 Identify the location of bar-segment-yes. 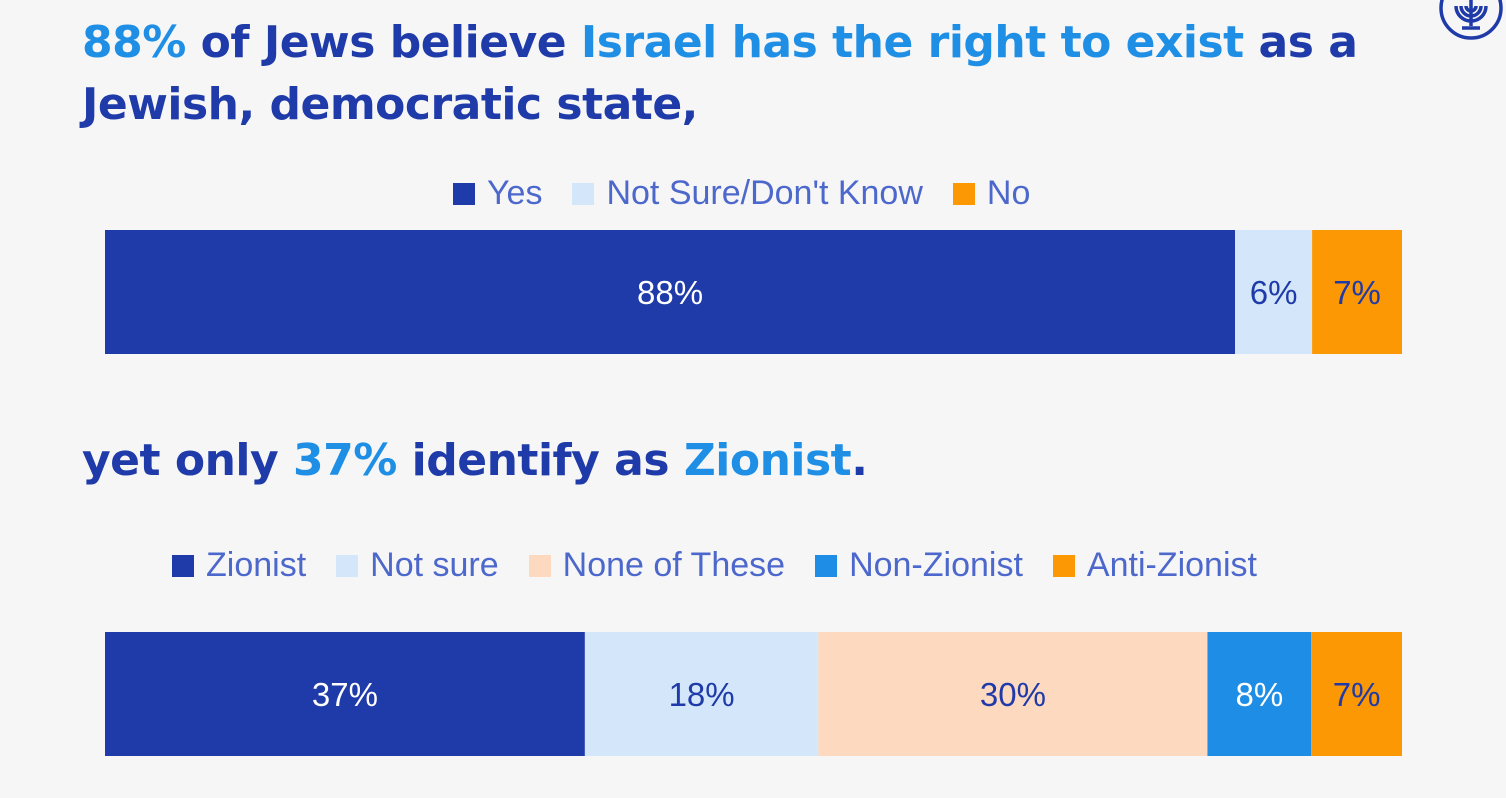
(670, 292).